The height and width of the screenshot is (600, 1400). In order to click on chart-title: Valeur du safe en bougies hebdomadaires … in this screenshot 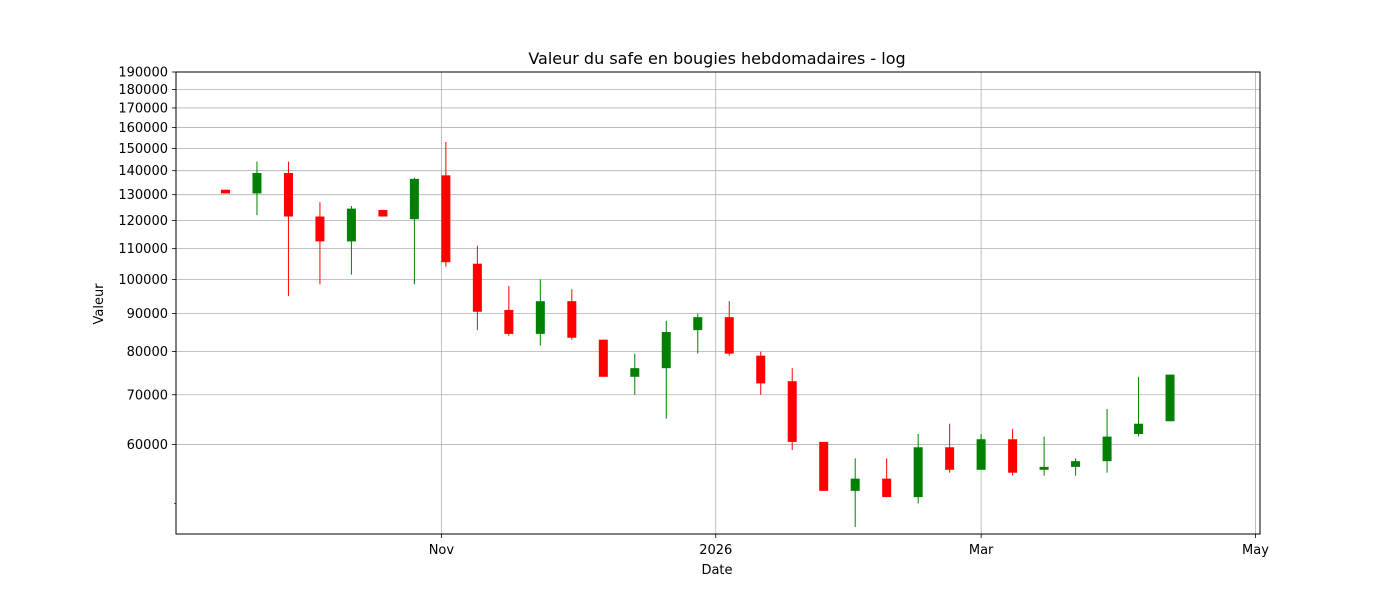, I will do `click(716, 58)`.